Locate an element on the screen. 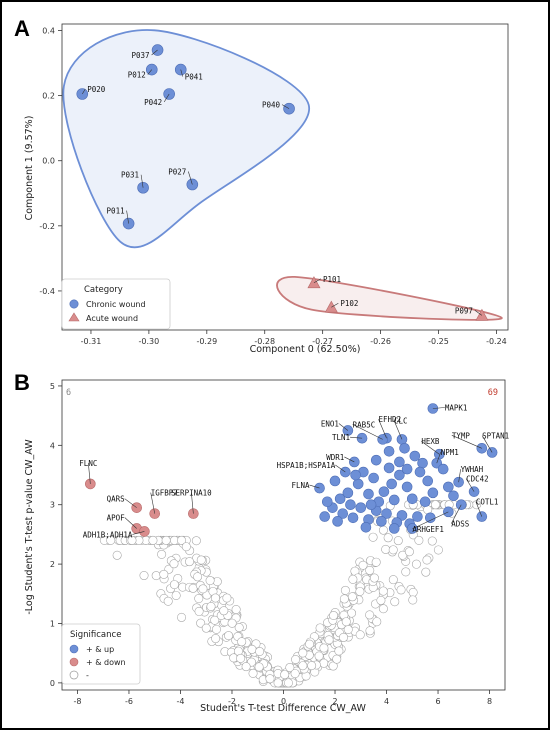 This screenshot has height=730, width=550. sample-label: P042 is located at coordinates (153, 102).